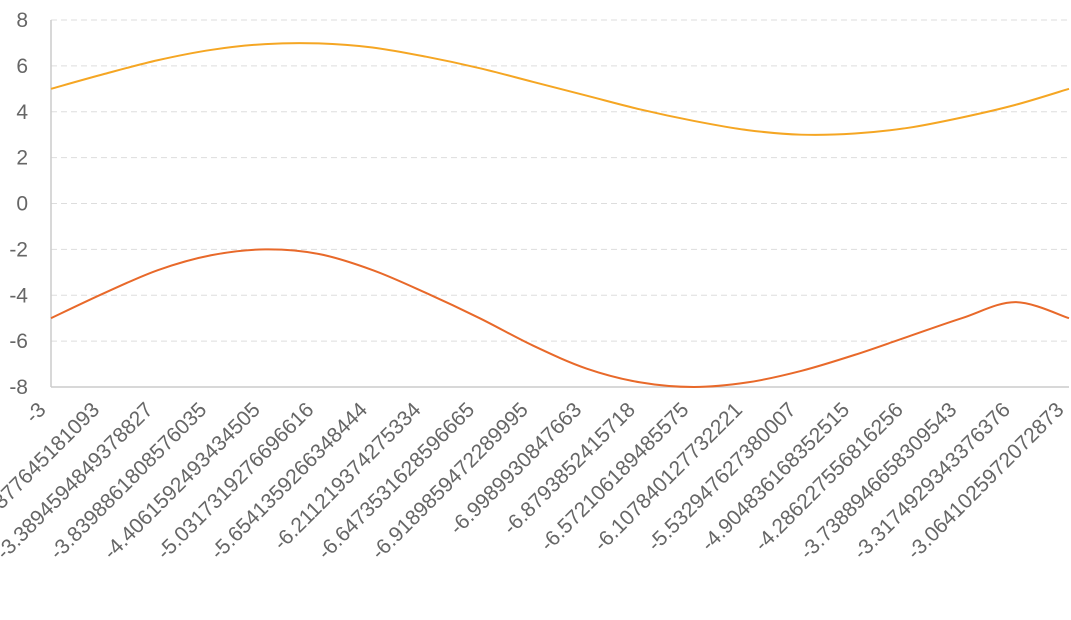  What do you see at coordinates (22, 20) in the screenshot?
I see `y-tick-label: 8` at bounding box center [22, 20].